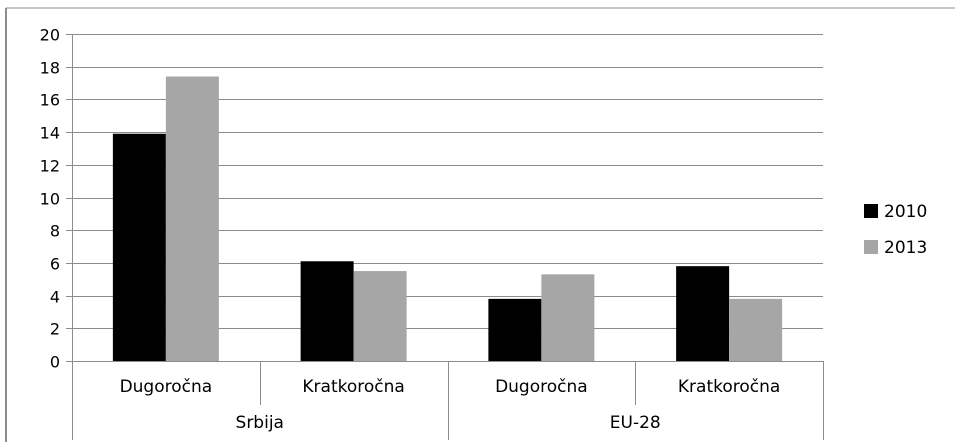 The height and width of the screenshot is (442, 955). What do you see at coordinates (55, 362) in the screenshot?
I see `y-tick-label: 0` at bounding box center [55, 362].